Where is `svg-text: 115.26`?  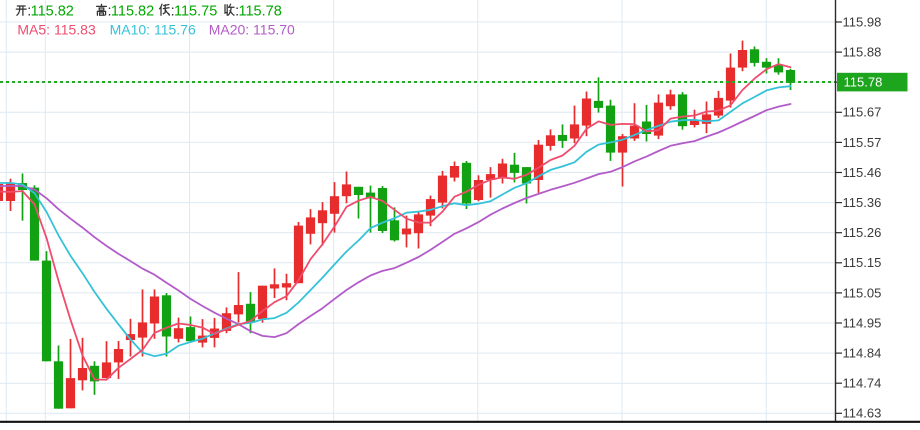
svg-text: 115.26 is located at coordinates (862, 232).